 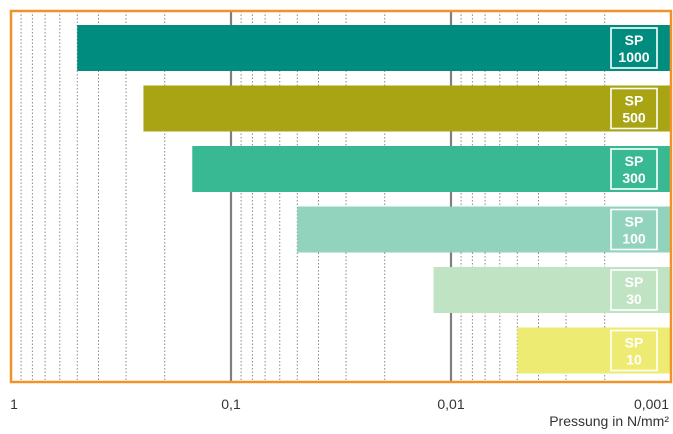 What do you see at coordinates (634, 299) in the screenshot?
I see `bar-label-line2: 30` at bounding box center [634, 299].